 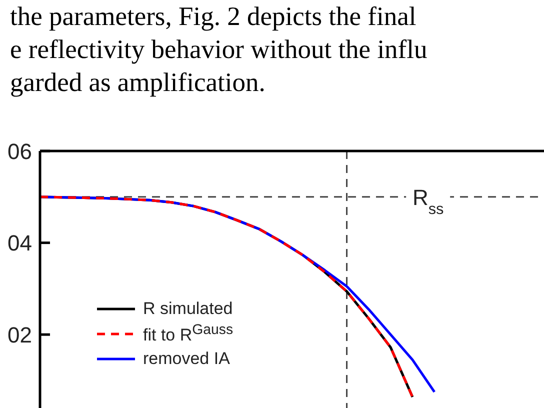 I want to click on y-tick-label: 06, so click(x=20, y=151).